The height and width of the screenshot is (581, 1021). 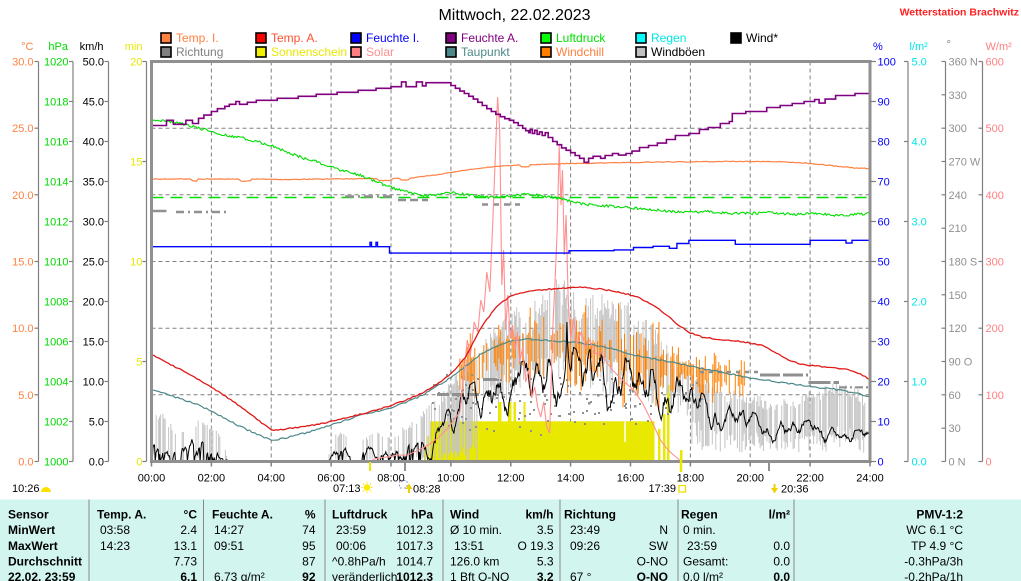 I want to click on svg-text: 2.0, so click(x=919, y=303).